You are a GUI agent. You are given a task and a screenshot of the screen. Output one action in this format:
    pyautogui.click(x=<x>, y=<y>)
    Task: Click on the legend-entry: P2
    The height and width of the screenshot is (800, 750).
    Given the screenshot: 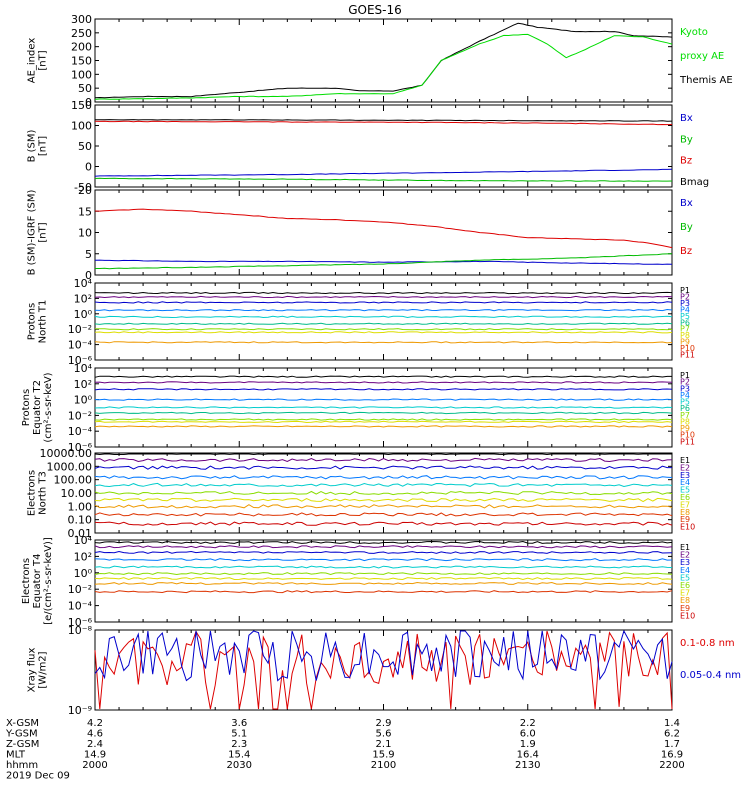 What is the action you would take?
    pyautogui.click(x=685, y=296)
    